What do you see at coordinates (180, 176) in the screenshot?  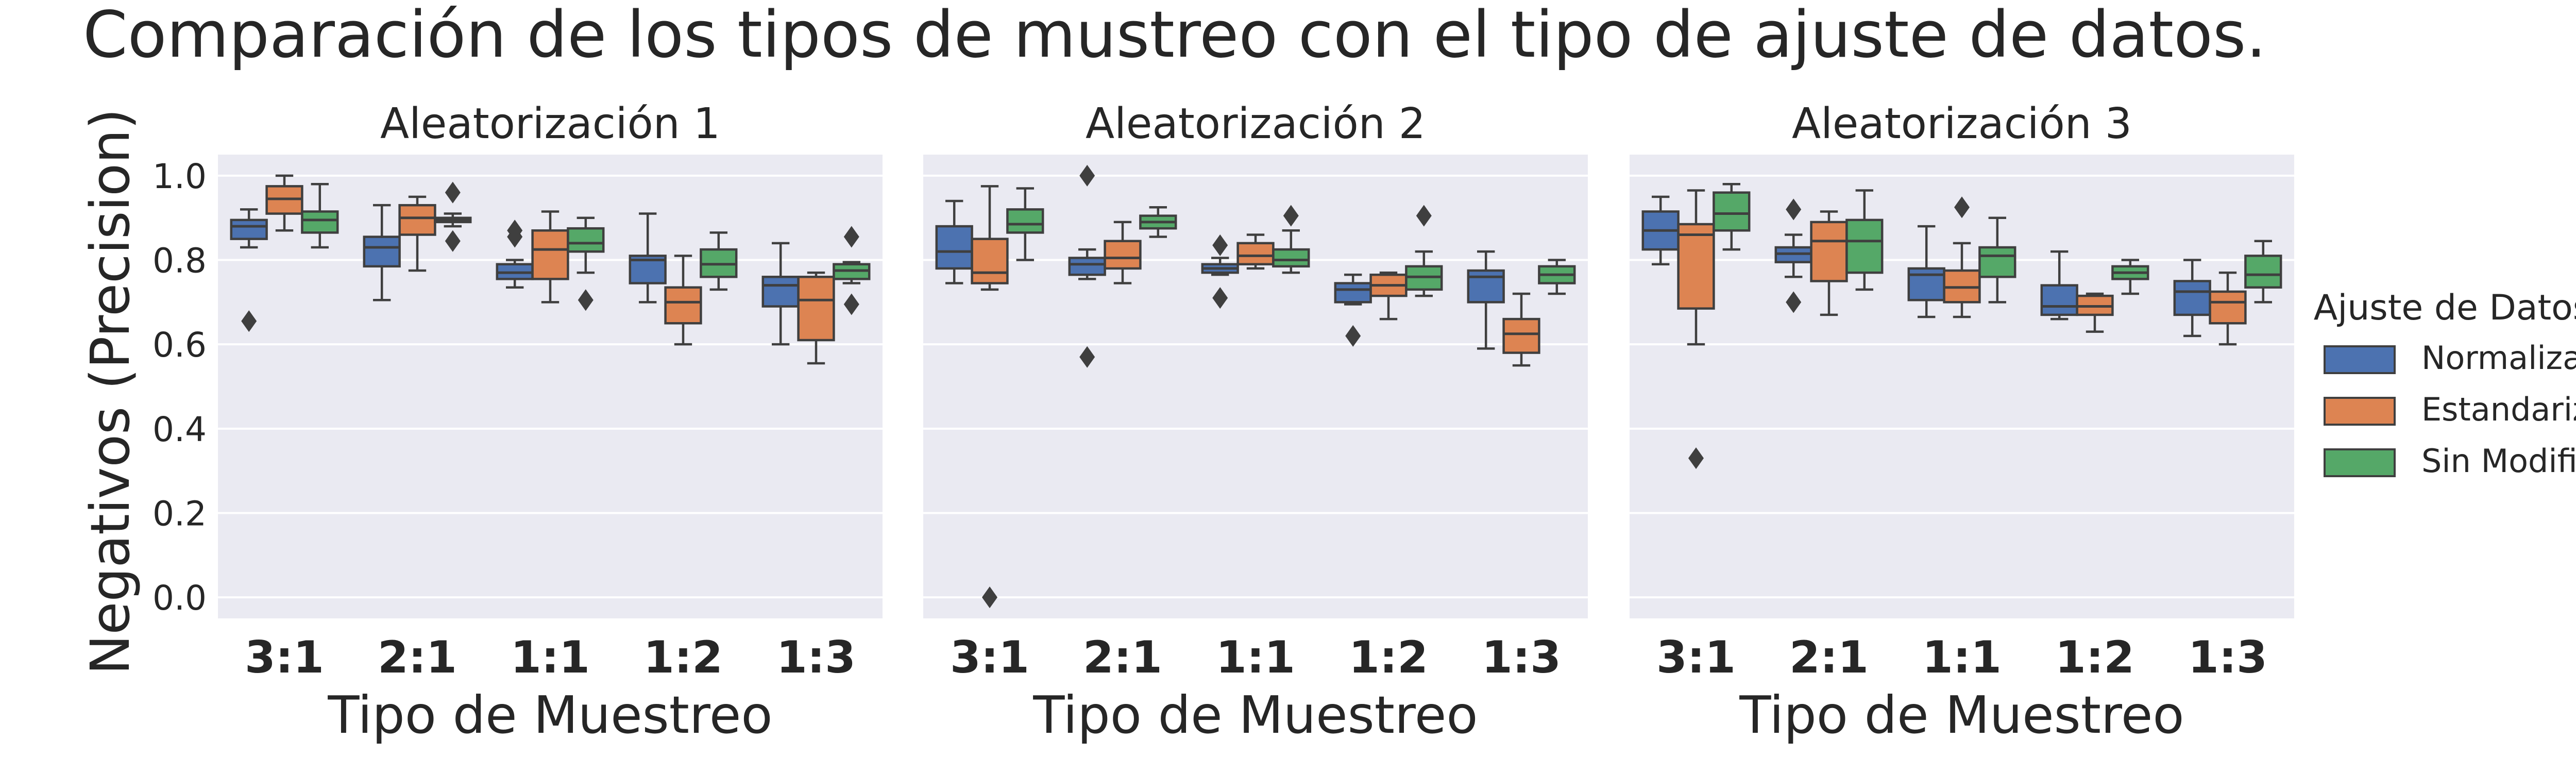 I see `y-tick-label: 1.0` at bounding box center [180, 176].